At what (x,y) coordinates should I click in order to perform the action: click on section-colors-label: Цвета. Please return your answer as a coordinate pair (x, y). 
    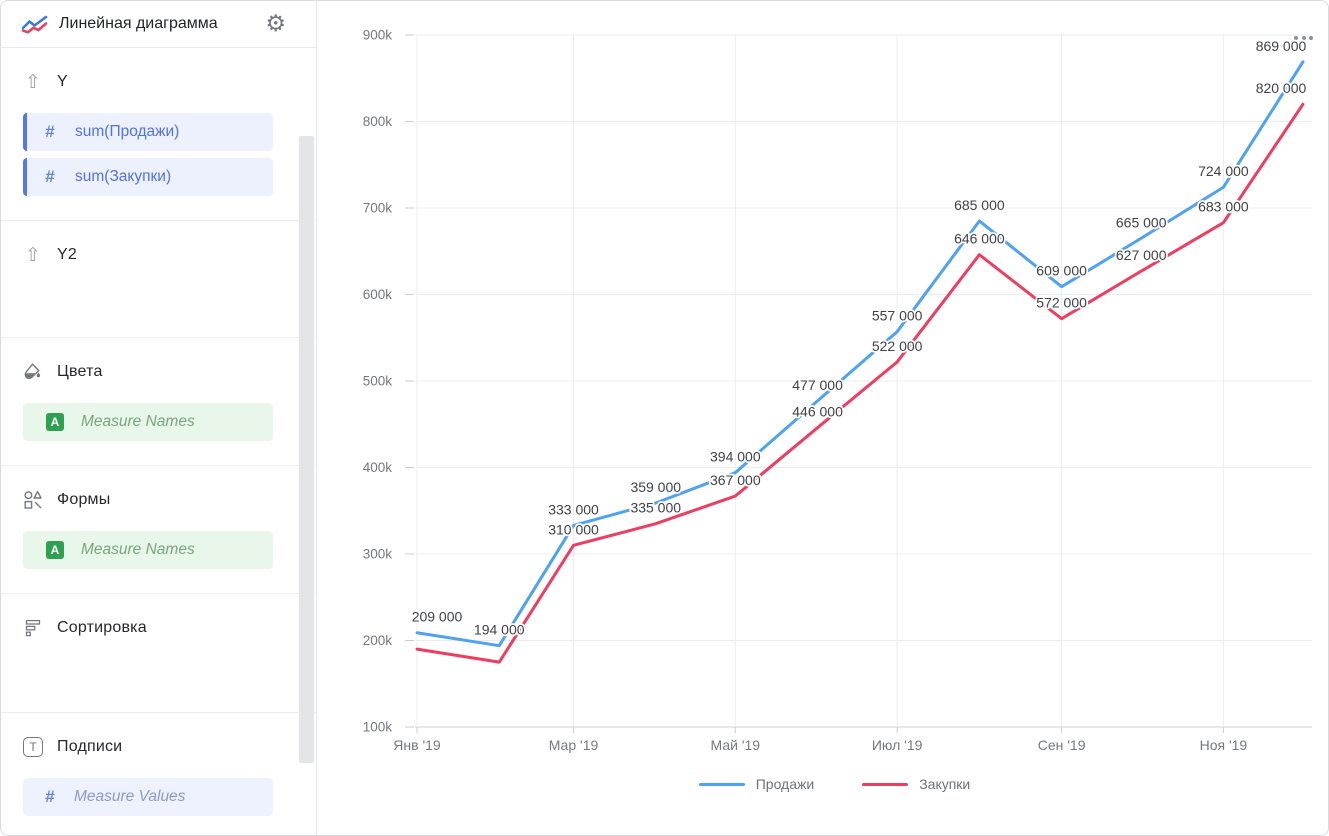
    Looking at the image, I should click on (80, 371).